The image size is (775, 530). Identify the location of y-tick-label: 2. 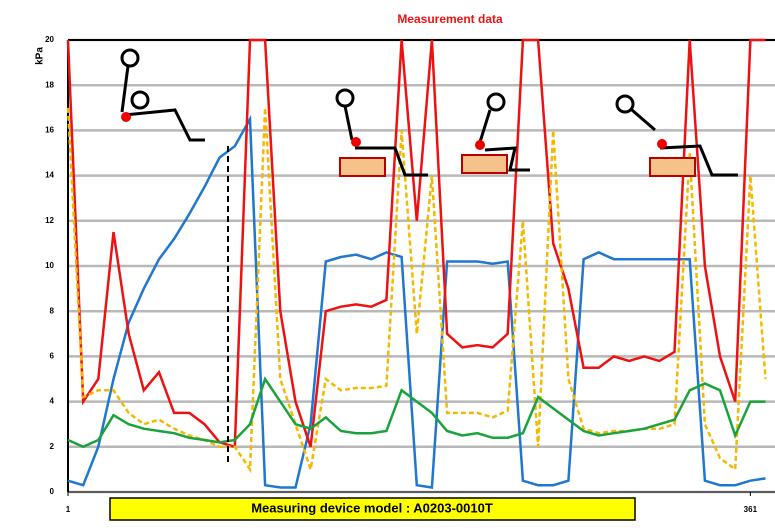
(52, 446).